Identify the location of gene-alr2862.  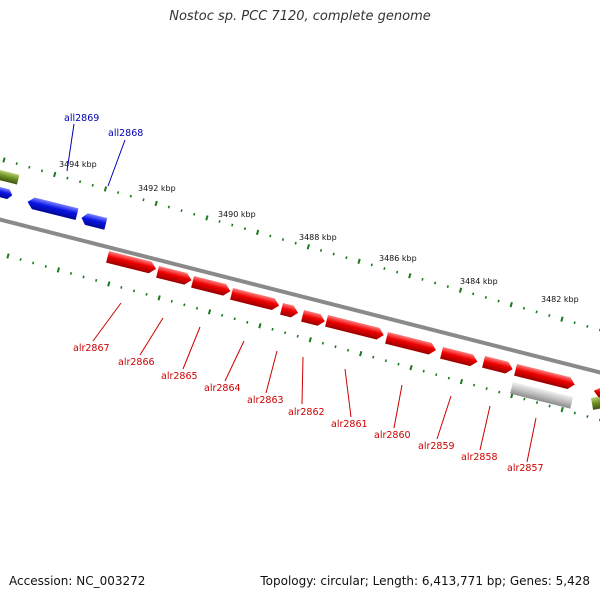
(313, 318).